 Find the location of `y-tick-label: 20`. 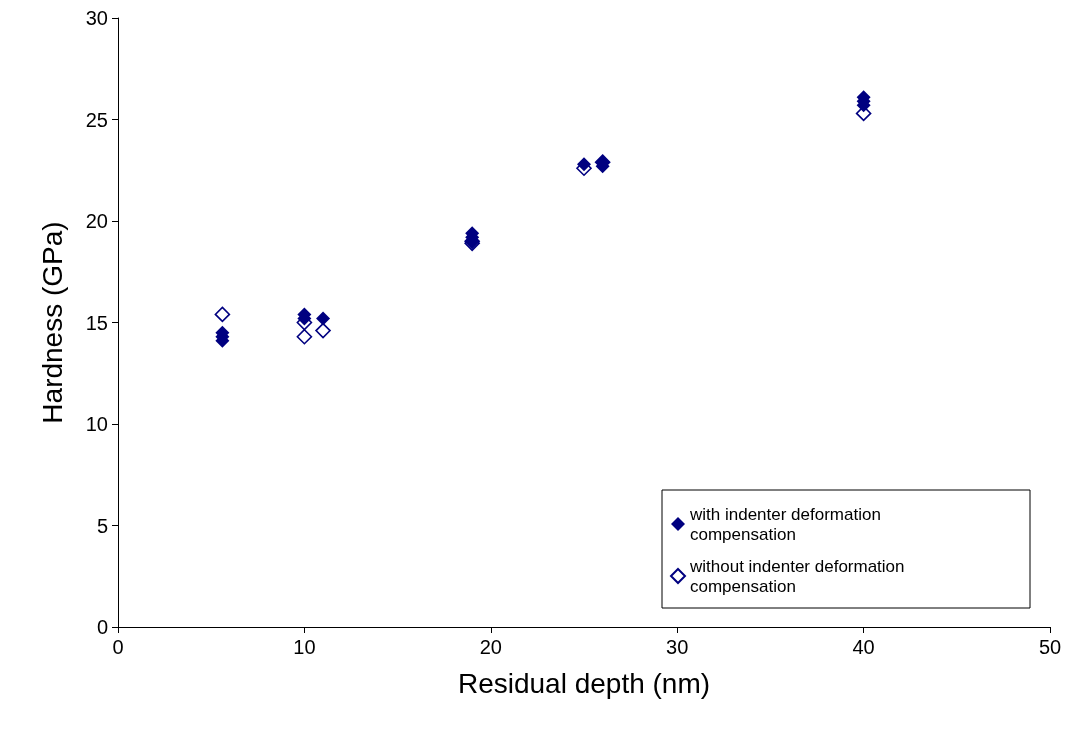

y-tick-label: 20 is located at coordinates (96, 221).